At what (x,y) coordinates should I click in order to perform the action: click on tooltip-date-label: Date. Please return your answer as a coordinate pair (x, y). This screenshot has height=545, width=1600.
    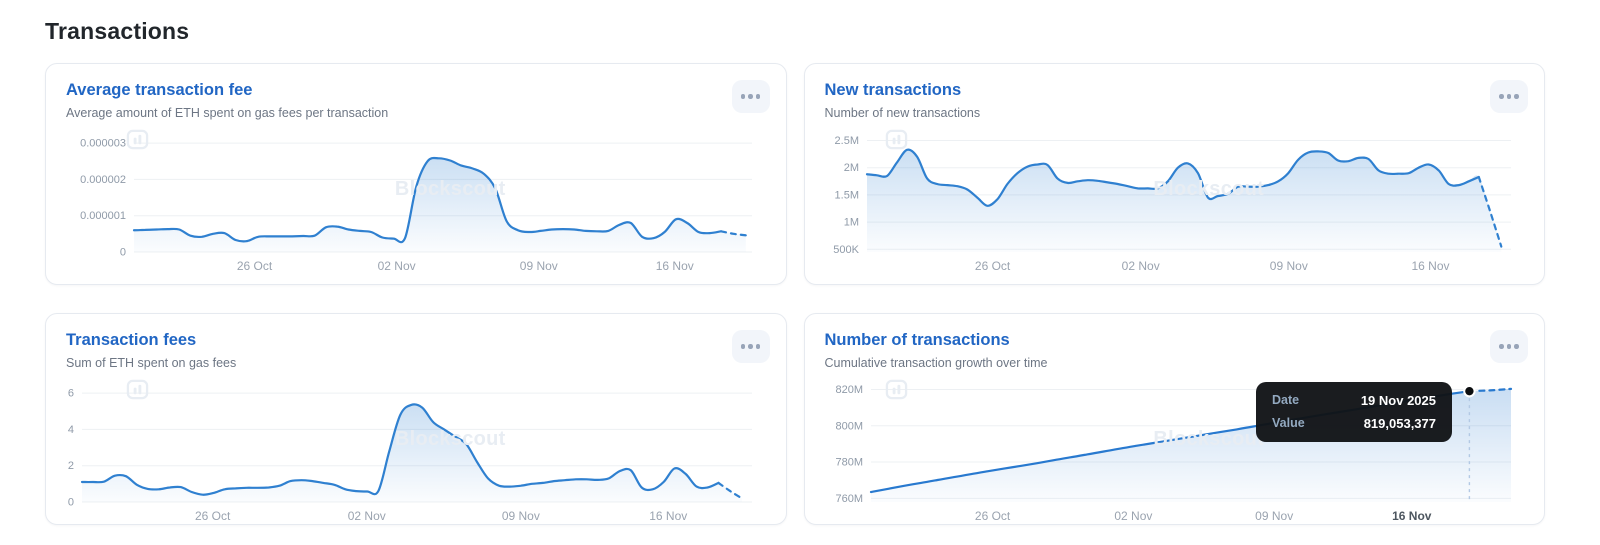
    Looking at the image, I should click on (1286, 399).